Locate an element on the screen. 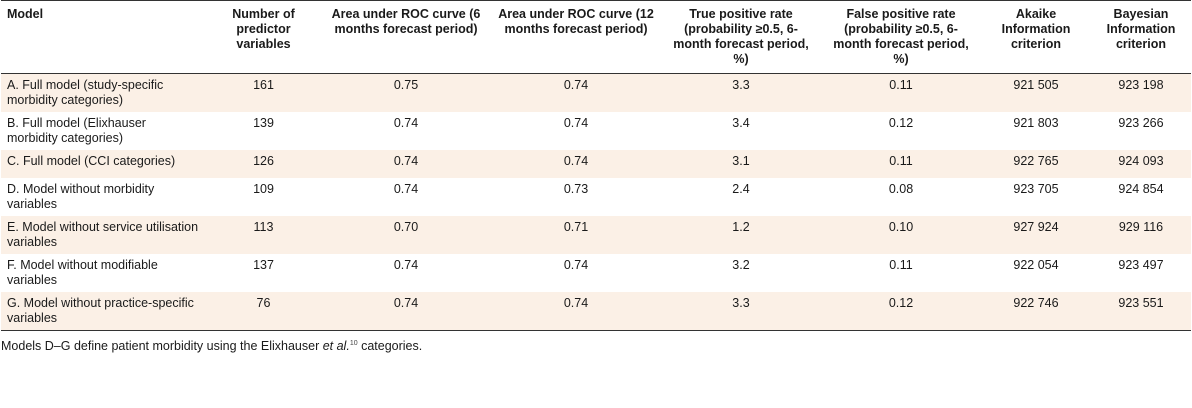 The width and height of the screenshot is (1192, 408). cell-fpr: 0.08 is located at coordinates (901, 189).